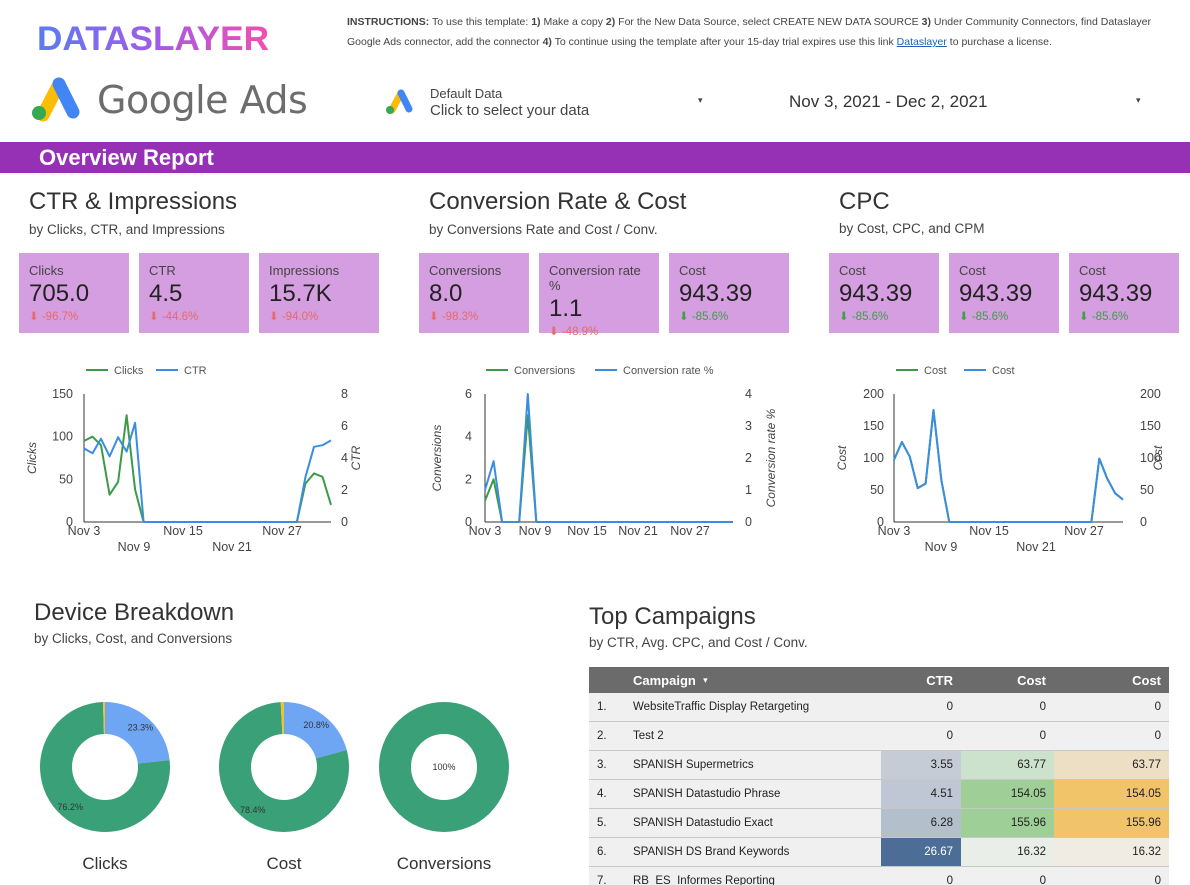 This screenshot has width=1190, height=885. Describe the element at coordinates (300, 293) in the screenshot. I see `scorecard-value: 15.7K` at that location.